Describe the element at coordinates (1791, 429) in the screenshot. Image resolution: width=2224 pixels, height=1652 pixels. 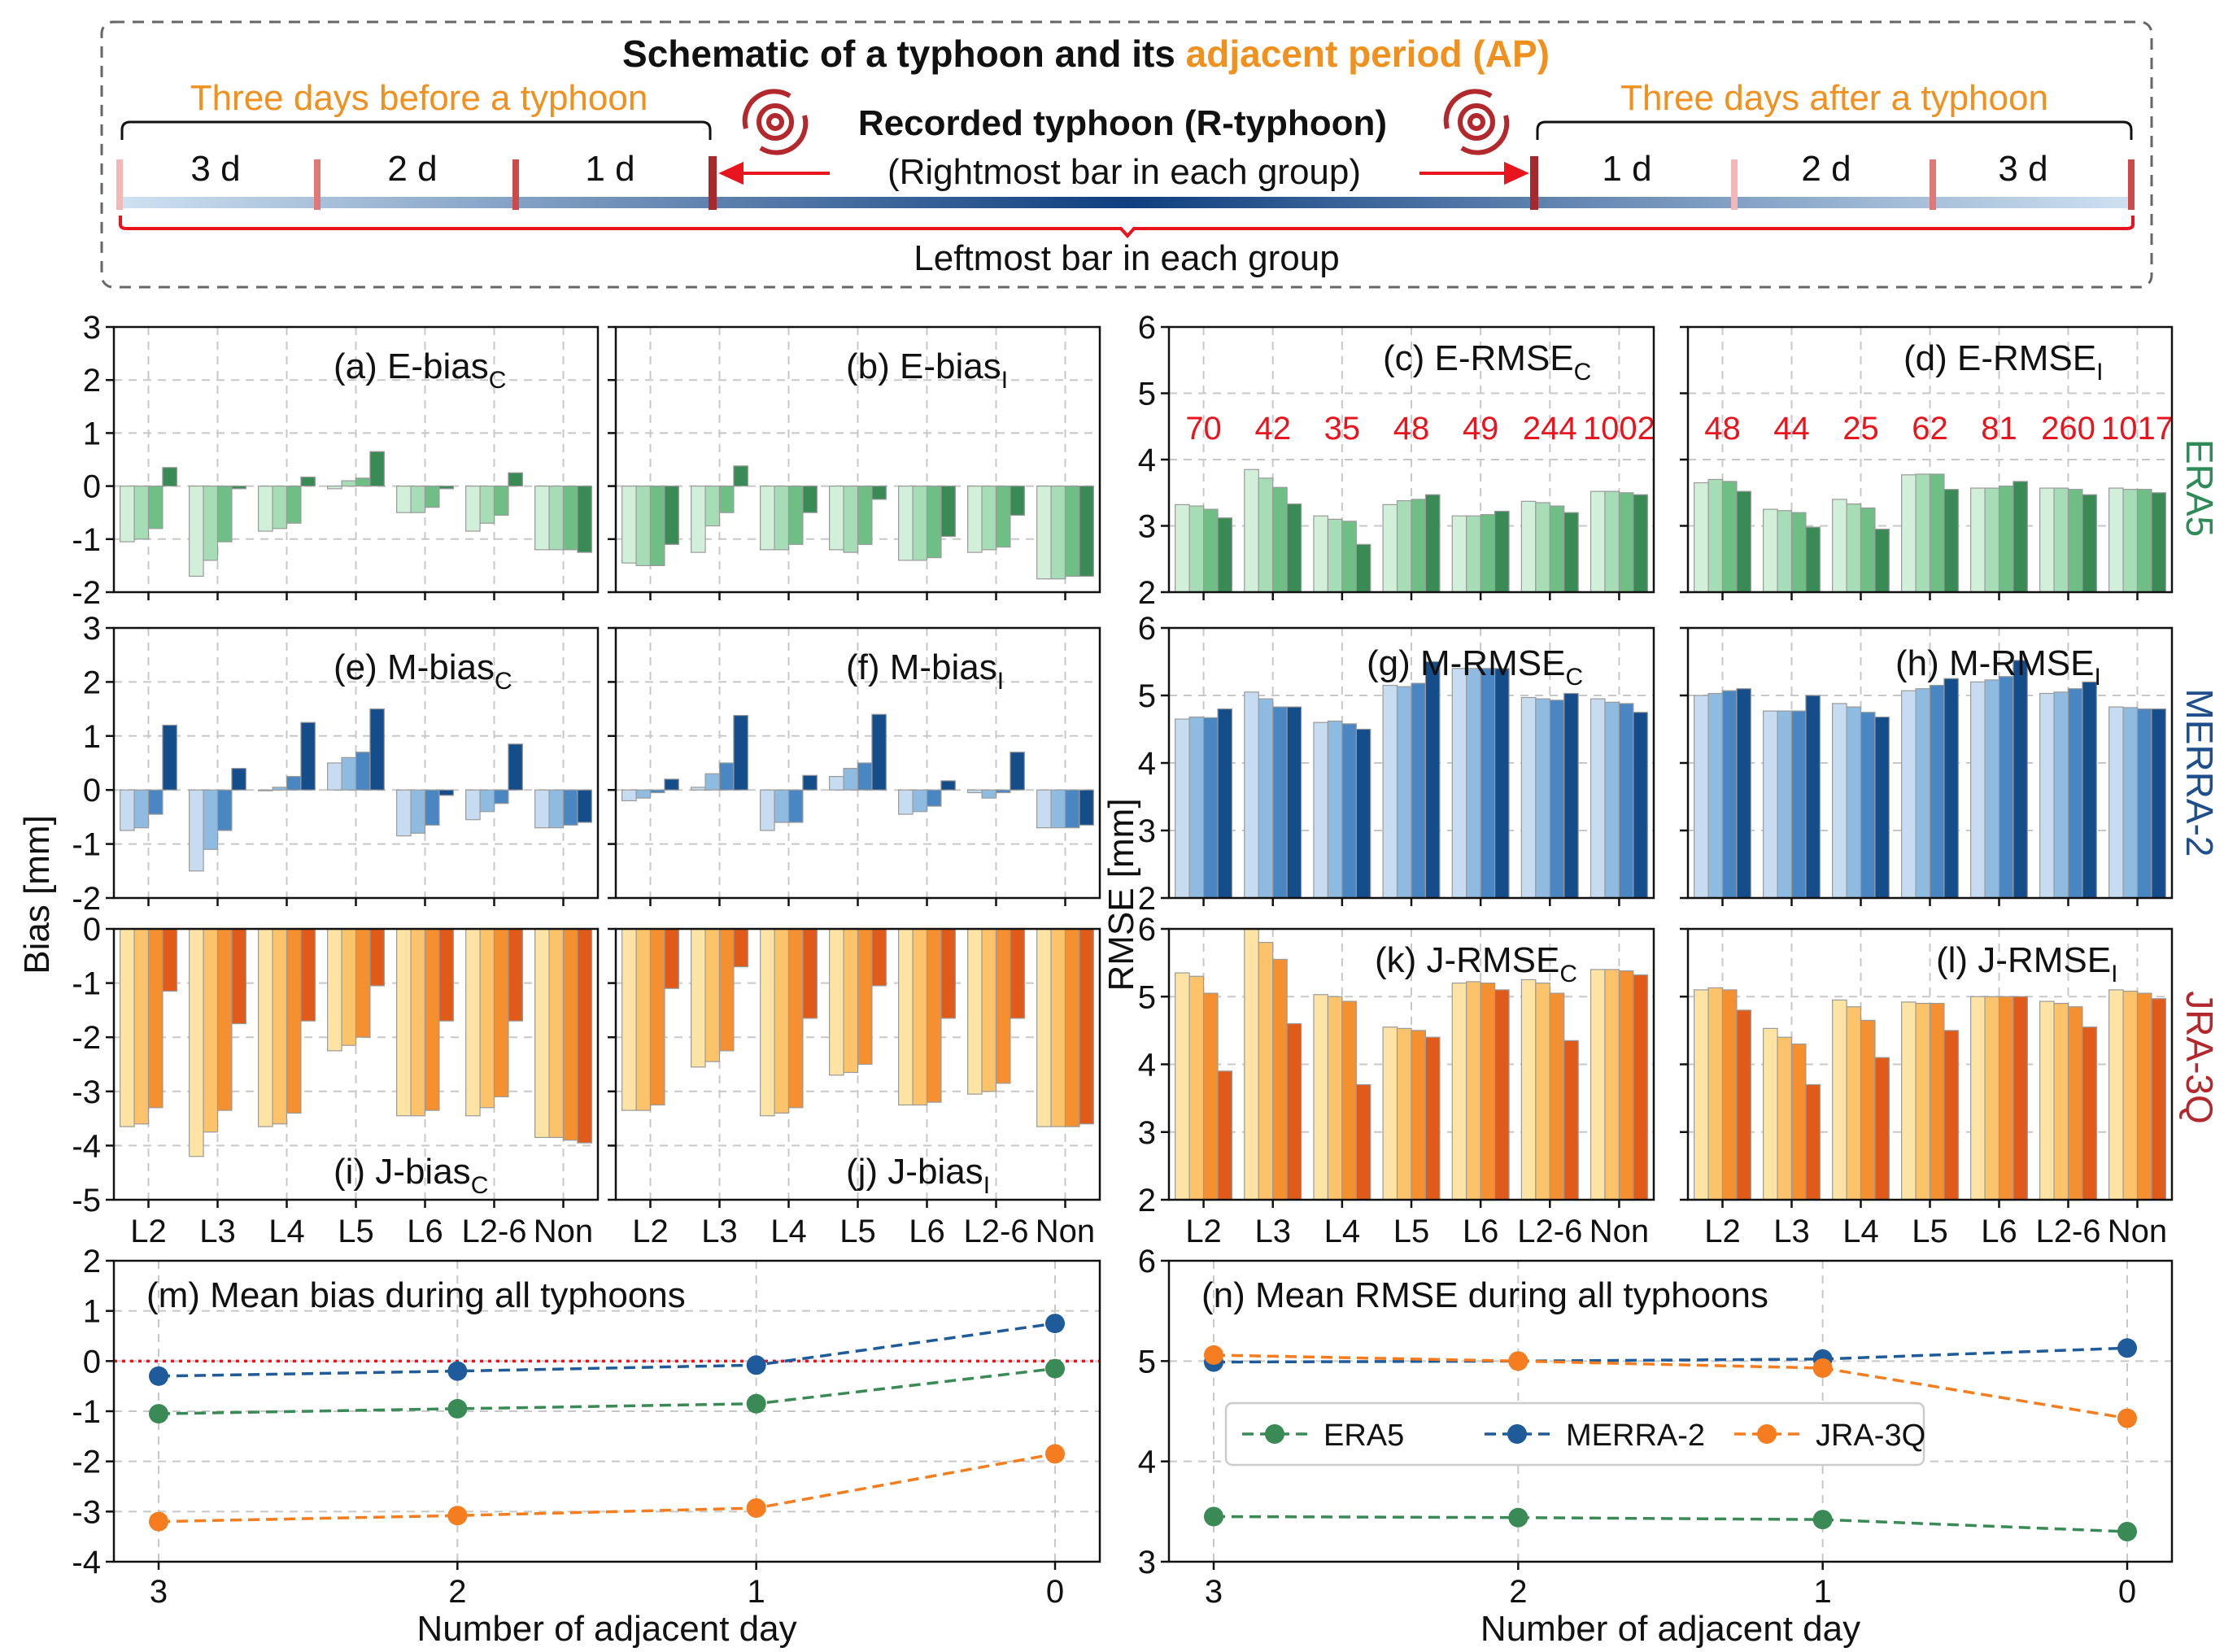
I see `sample-count: 44` at that location.